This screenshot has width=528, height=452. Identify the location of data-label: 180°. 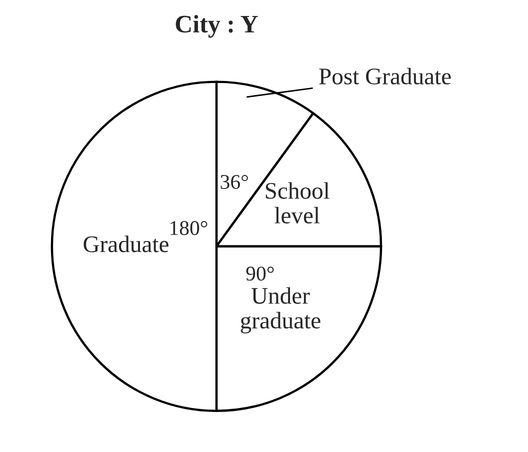
(189, 228).